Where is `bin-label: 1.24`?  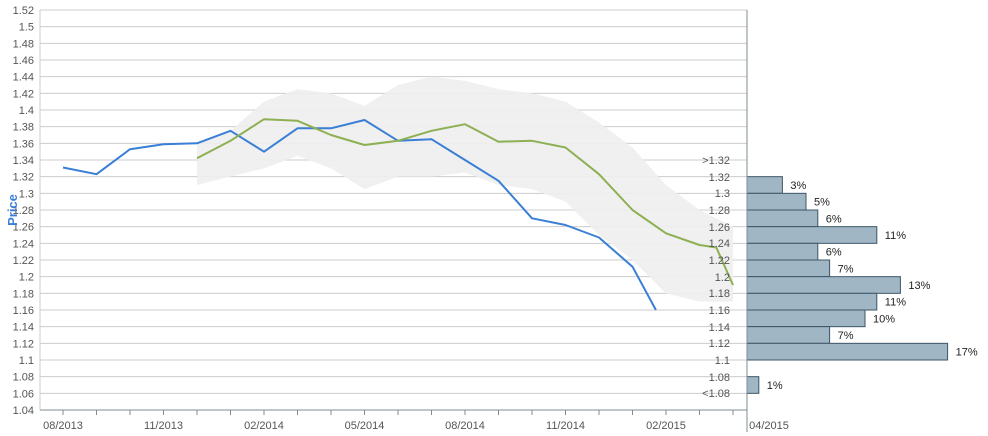 bin-label: 1.24 is located at coordinates (719, 244).